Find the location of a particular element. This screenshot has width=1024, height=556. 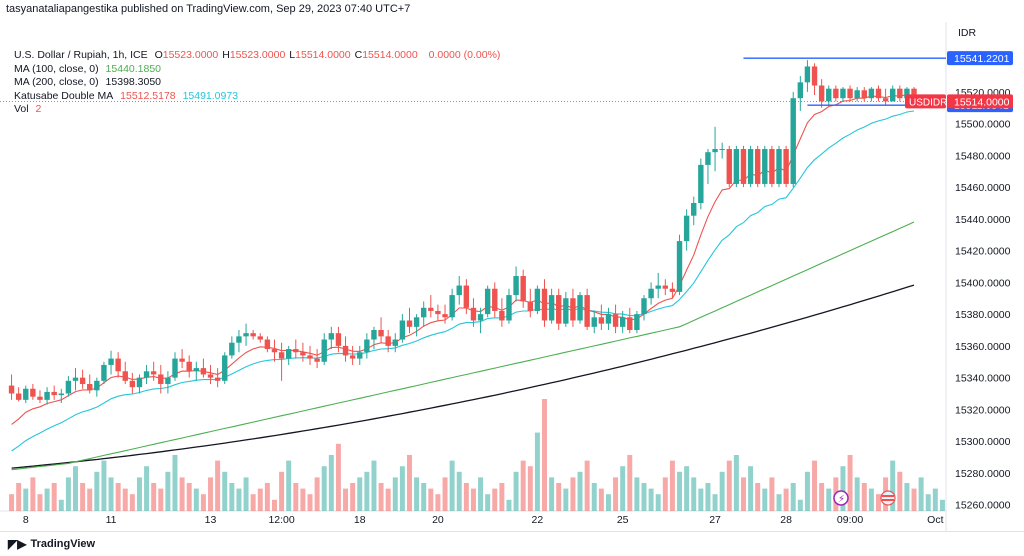

legend-ma200-label: MA (200, close, 0) is located at coordinates (56, 82).